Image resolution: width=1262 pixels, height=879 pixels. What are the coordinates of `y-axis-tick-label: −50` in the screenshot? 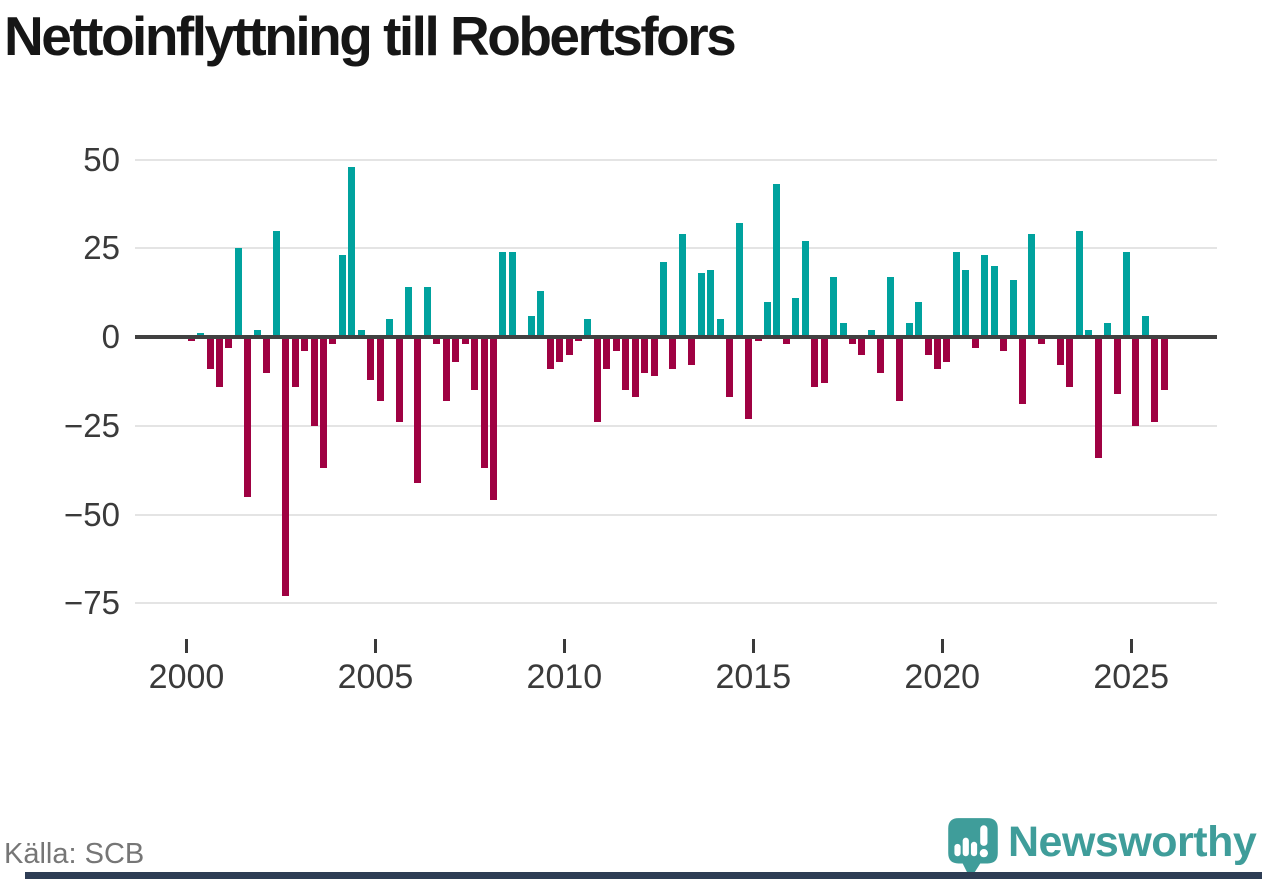 It's located at (92, 514).